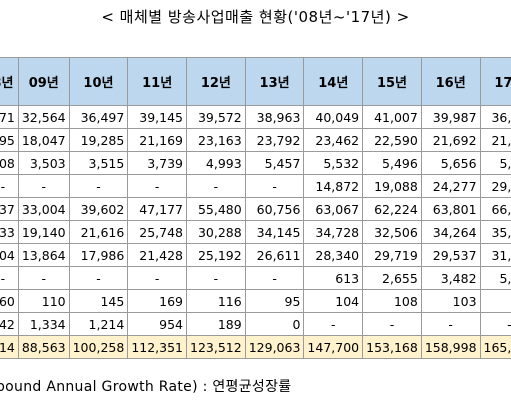 Image resolution: width=511 pixels, height=400 pixels. Describe the element at coordinates (98, 81) in the screenshot. I see `column-header: 10년` at that location.